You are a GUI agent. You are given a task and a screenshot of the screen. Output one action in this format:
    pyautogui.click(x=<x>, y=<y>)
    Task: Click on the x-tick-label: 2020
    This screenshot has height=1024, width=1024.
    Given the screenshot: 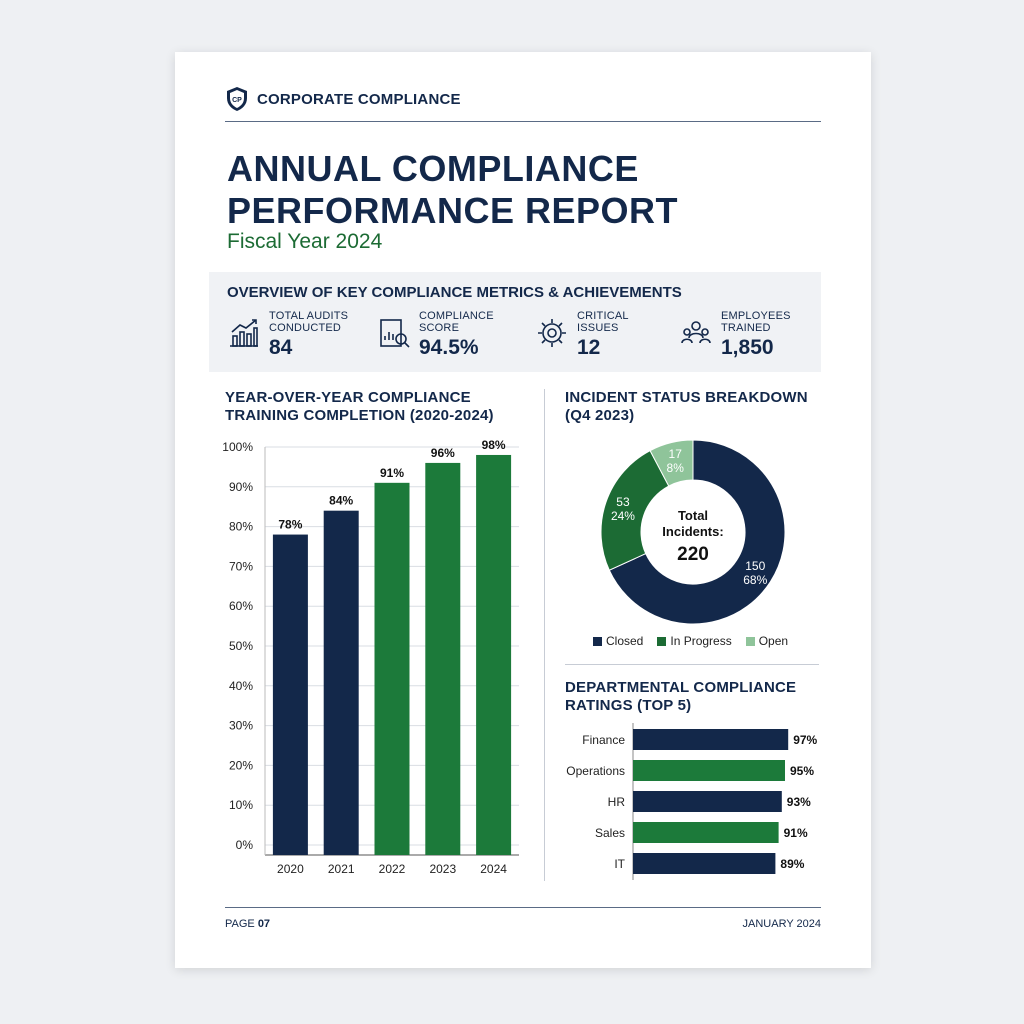 What is the action you would take?
    pyautogui.click(x=290, y=869)
    